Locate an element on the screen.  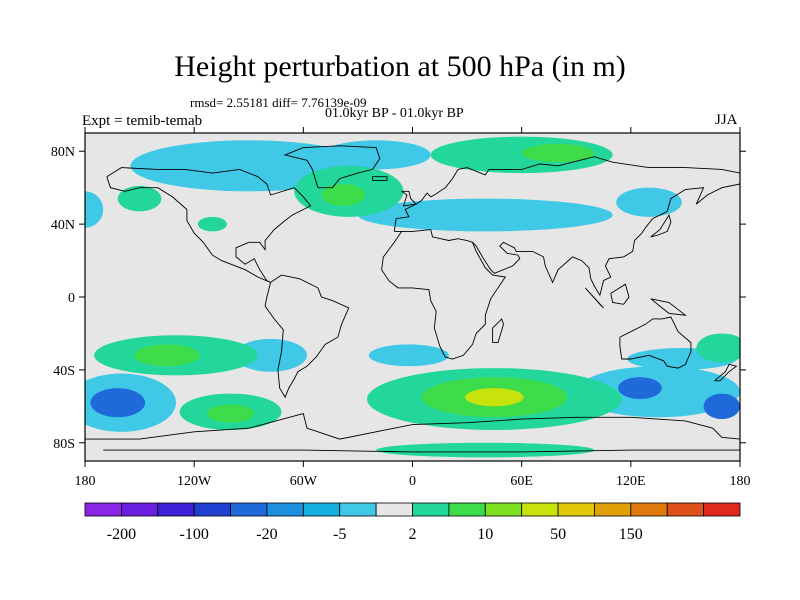
x-tick-label: 120W is located at coordinates (194, 481).